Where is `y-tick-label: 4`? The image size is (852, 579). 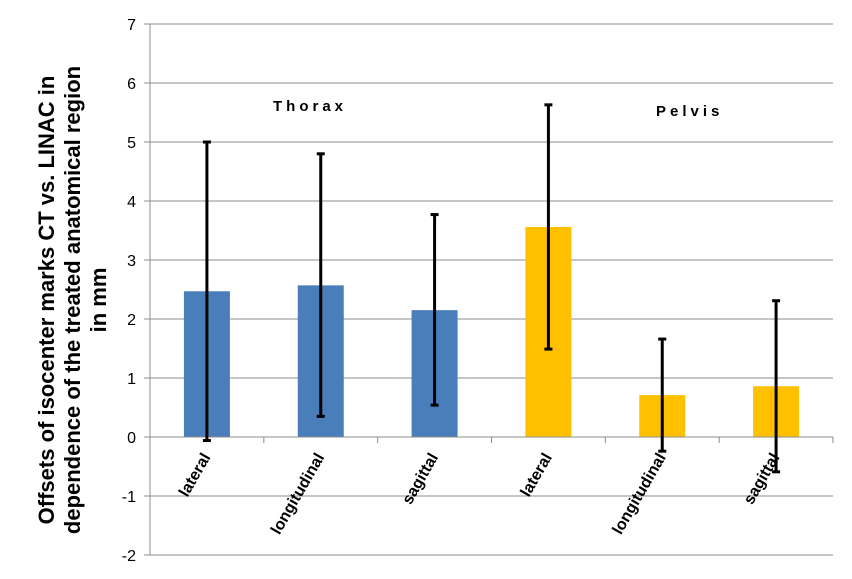 y-tick-label: 4 is located at coordinates (131, 202).